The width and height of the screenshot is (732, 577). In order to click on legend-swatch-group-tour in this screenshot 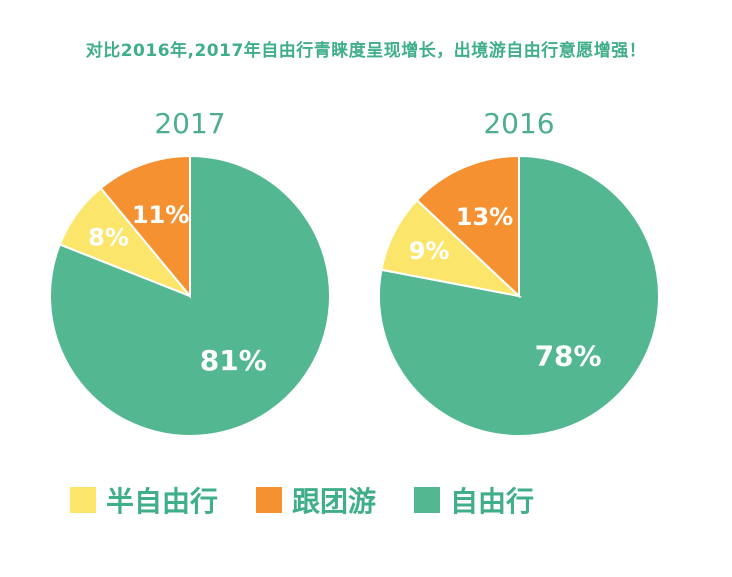, I will do `click(269, 500)`.